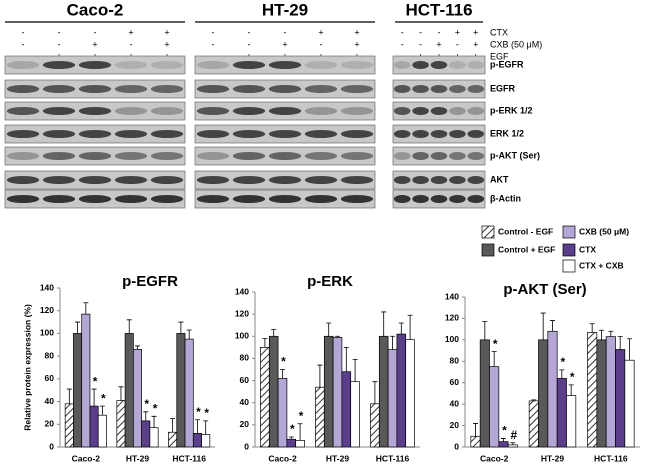  I want to click on y-tick-label: 100, so click(242, 336).